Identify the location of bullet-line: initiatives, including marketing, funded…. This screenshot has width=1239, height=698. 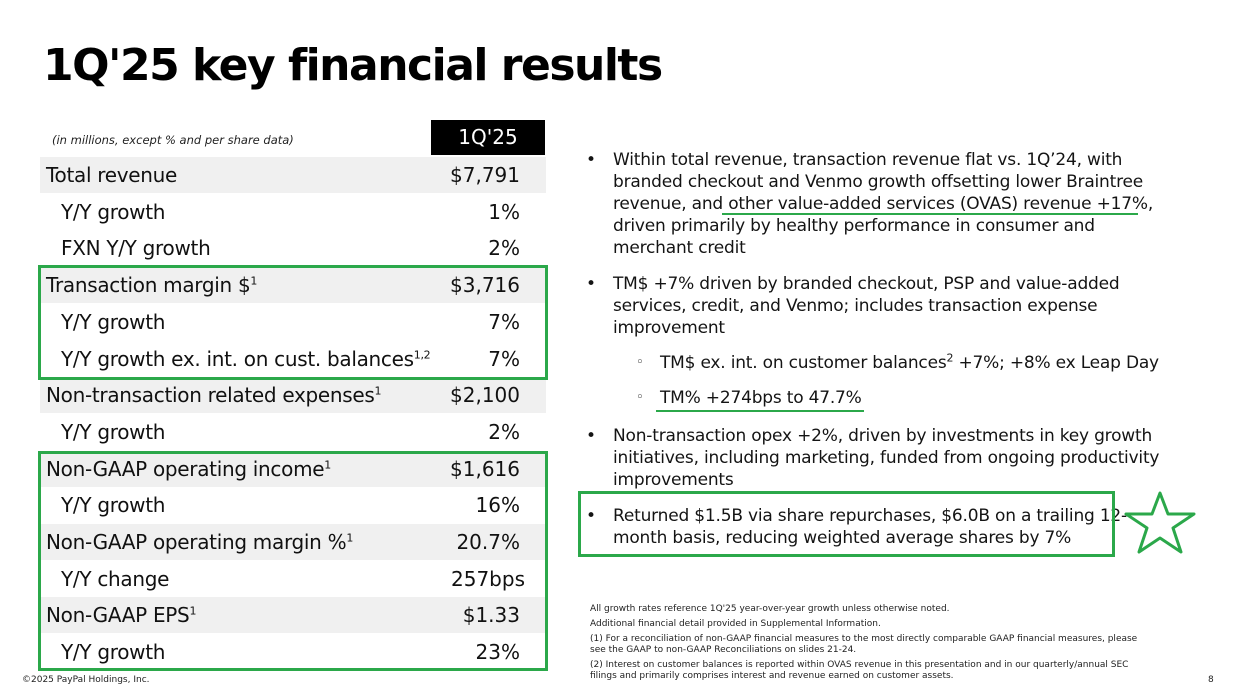
(886, 458).